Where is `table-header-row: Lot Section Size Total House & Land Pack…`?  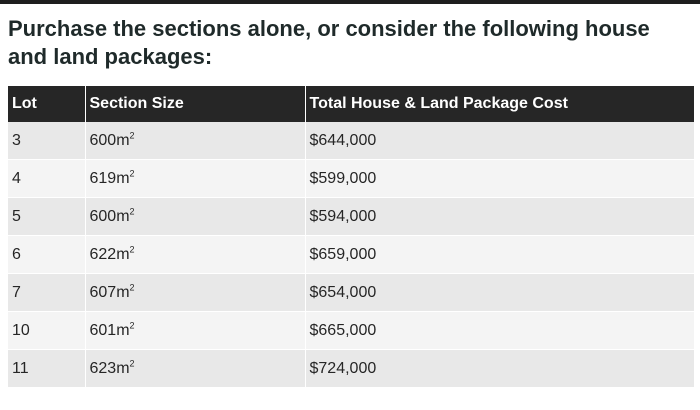 table-header-row: Lot Section Size Total House & Land Pack… is located at coordinates (351, 104).